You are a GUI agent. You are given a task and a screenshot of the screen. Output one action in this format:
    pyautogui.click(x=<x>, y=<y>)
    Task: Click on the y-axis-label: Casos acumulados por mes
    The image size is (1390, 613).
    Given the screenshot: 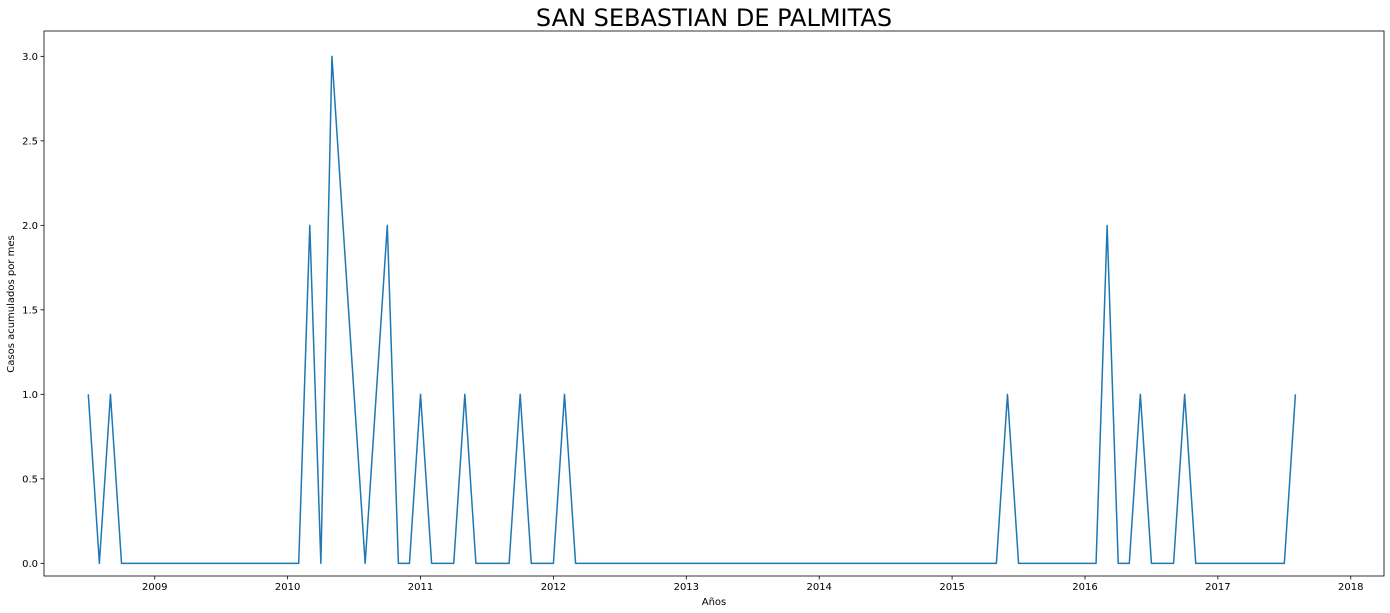 What is the action you would take?
    pyautogui.click(x=11, y=304)
    